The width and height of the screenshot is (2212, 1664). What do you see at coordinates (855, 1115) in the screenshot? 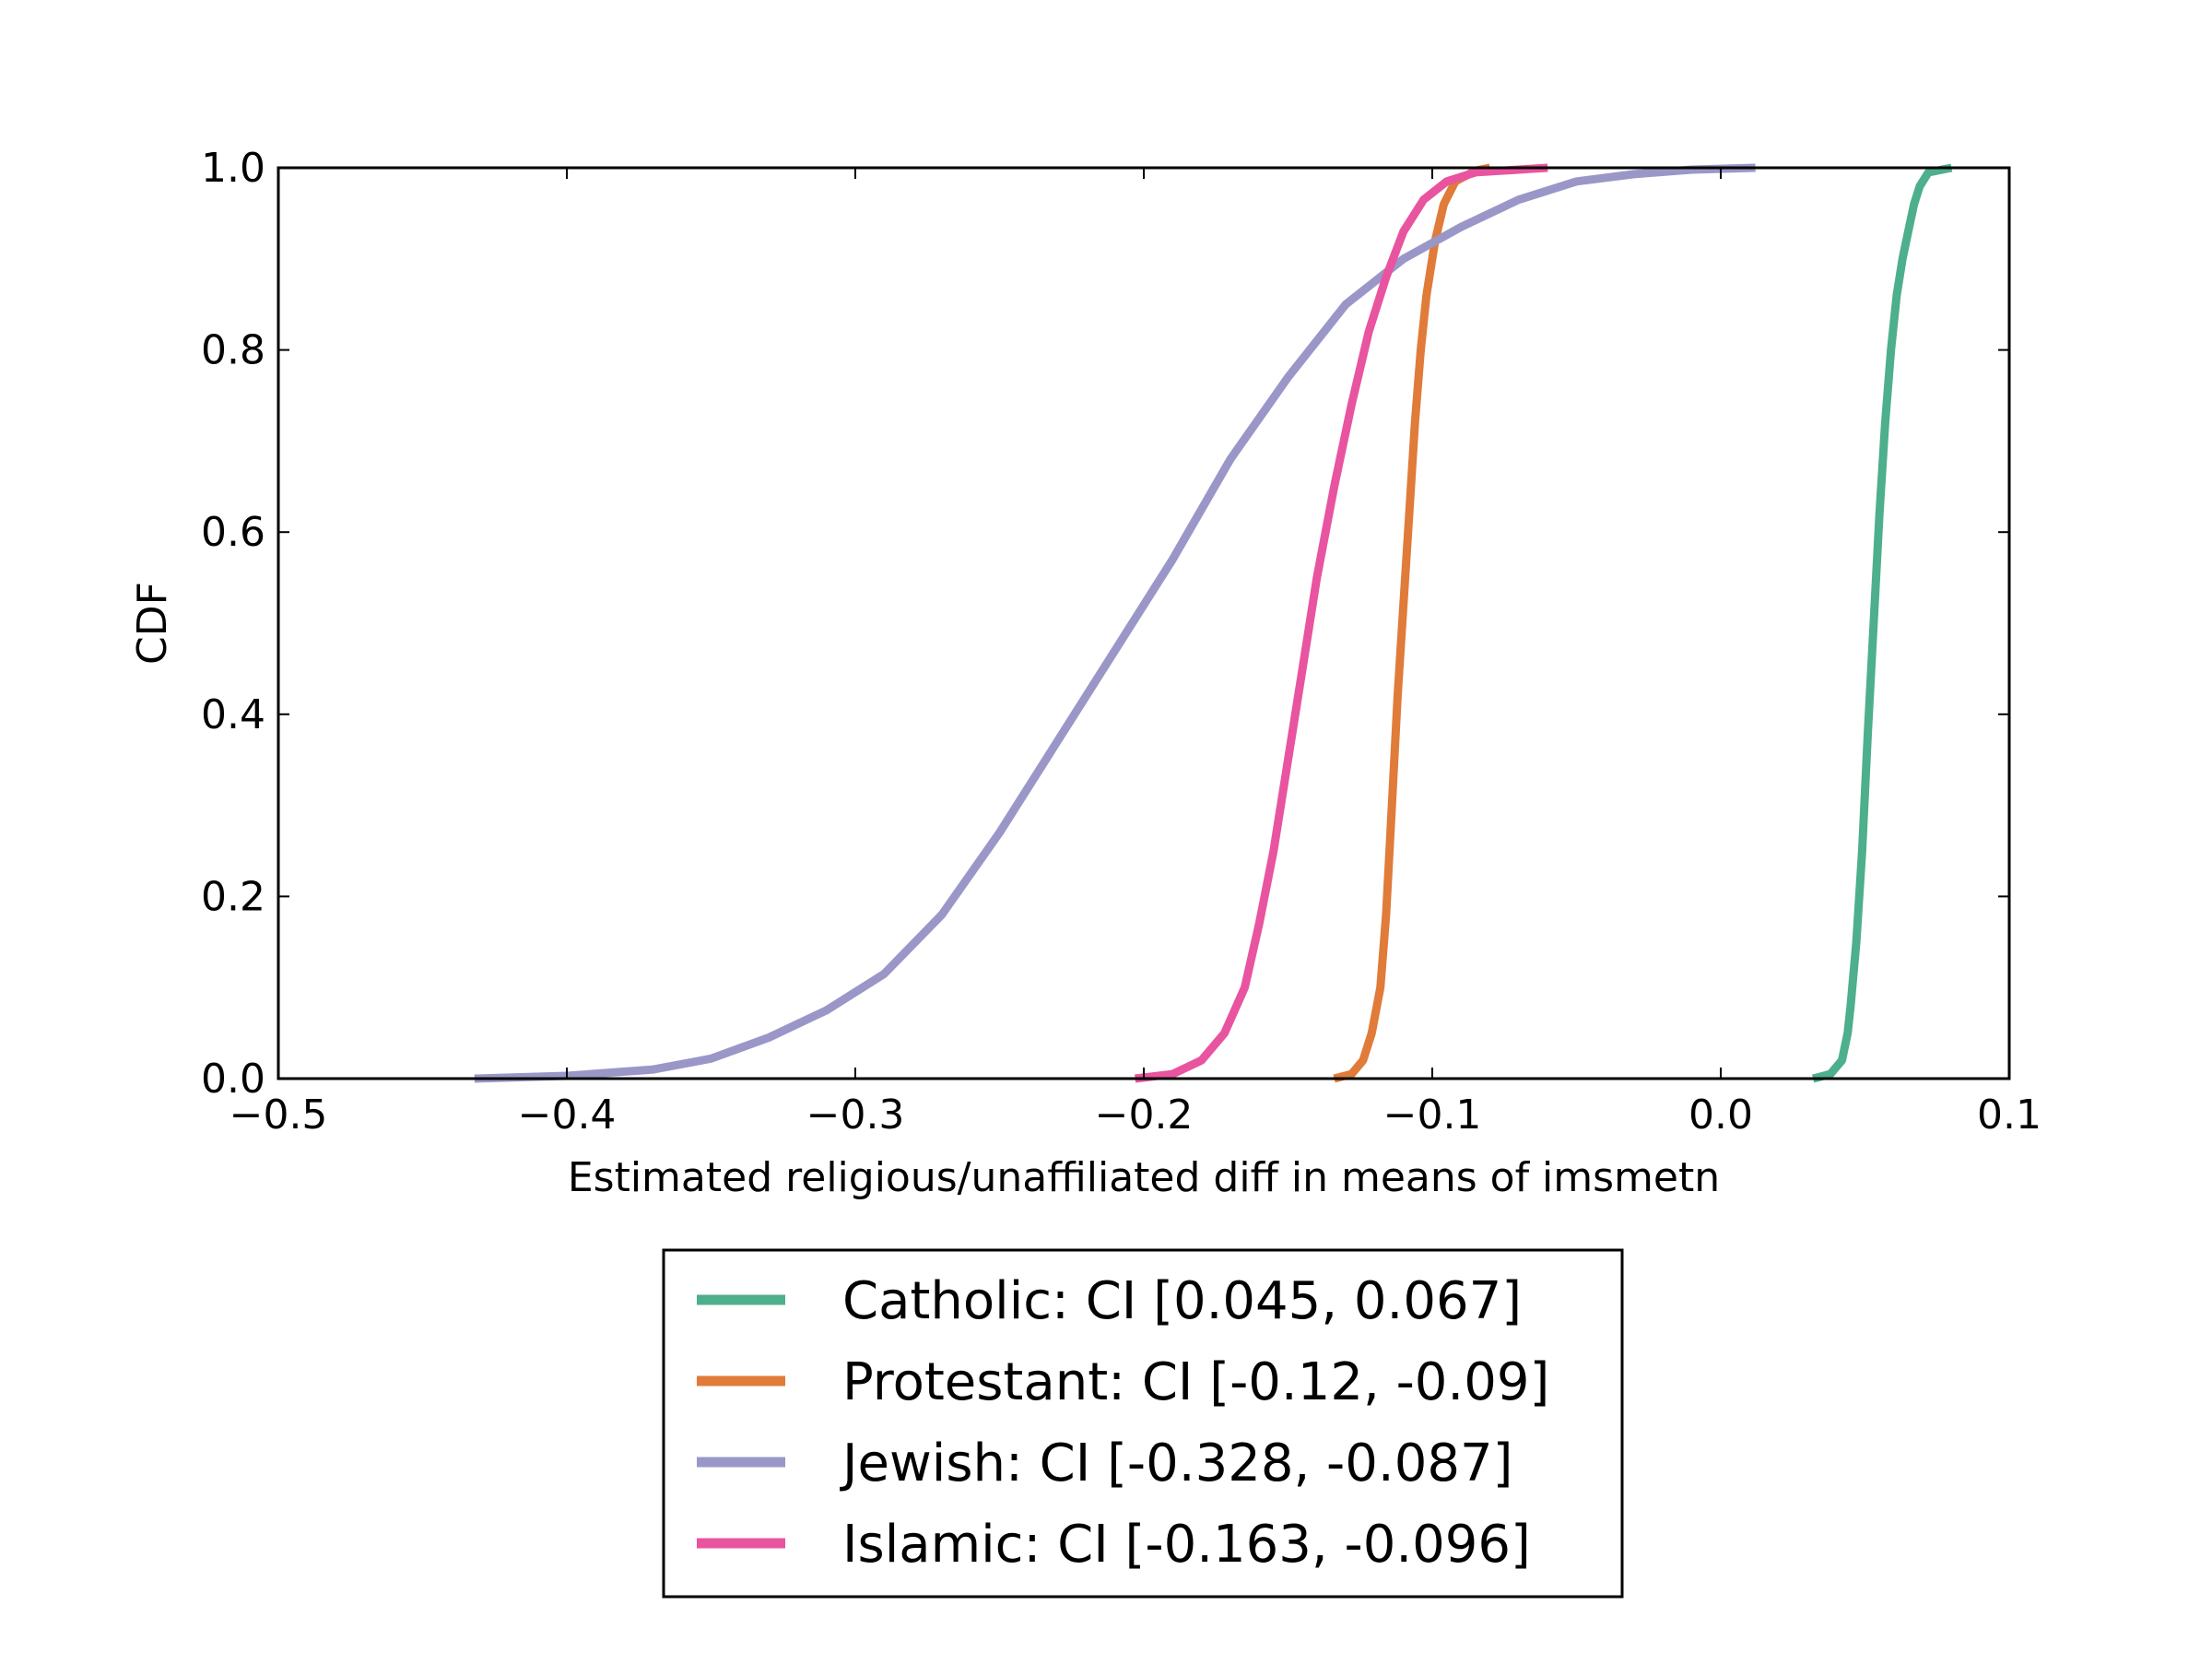
I see `x-tick-label: −0.3` at bounding box center [855, 1115].